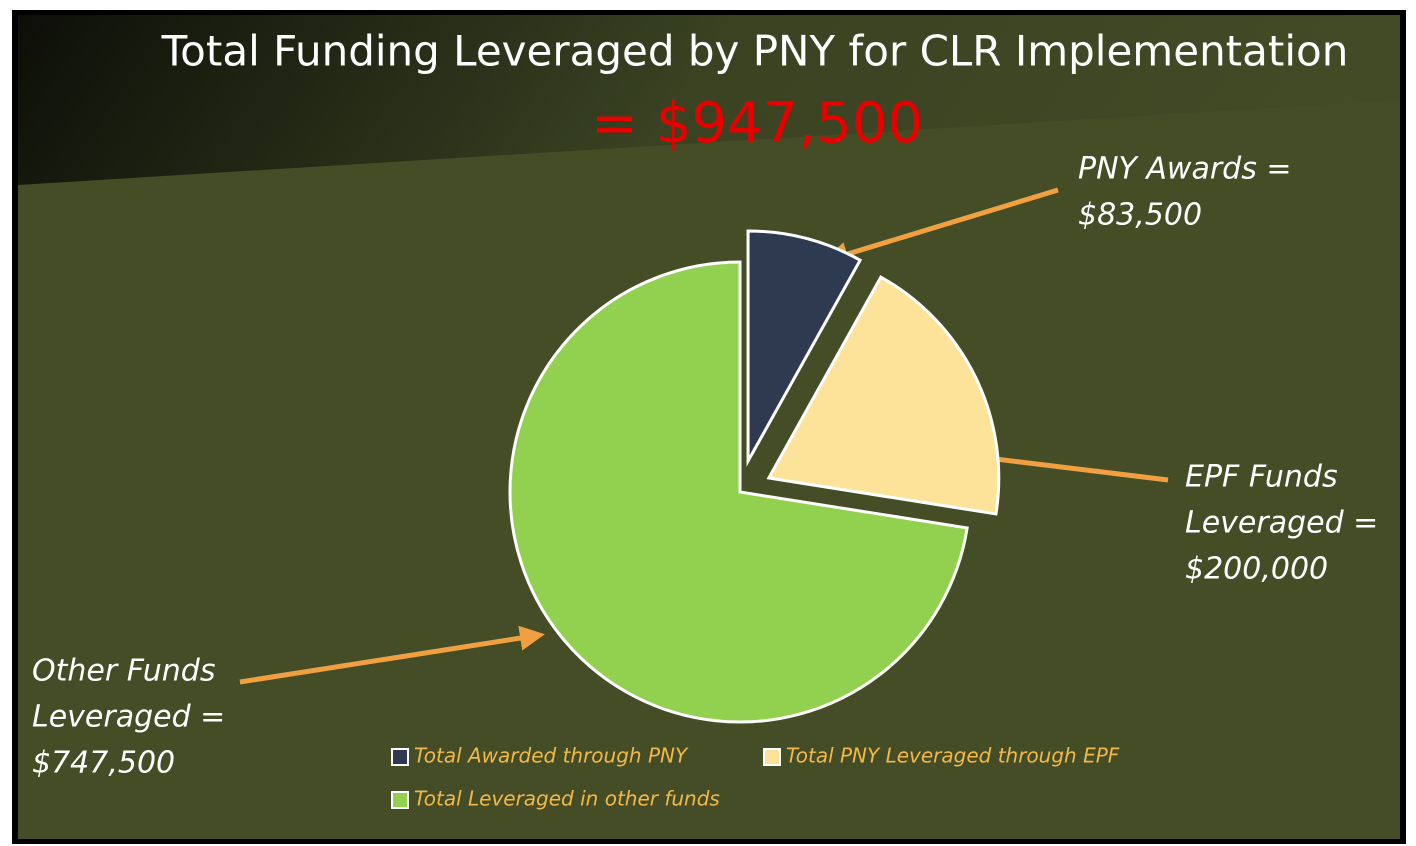 Image resolution: width=1416 pixels, height=846 pixels. I want to click on annotation: PNY Awards =, so click(1185, 169).